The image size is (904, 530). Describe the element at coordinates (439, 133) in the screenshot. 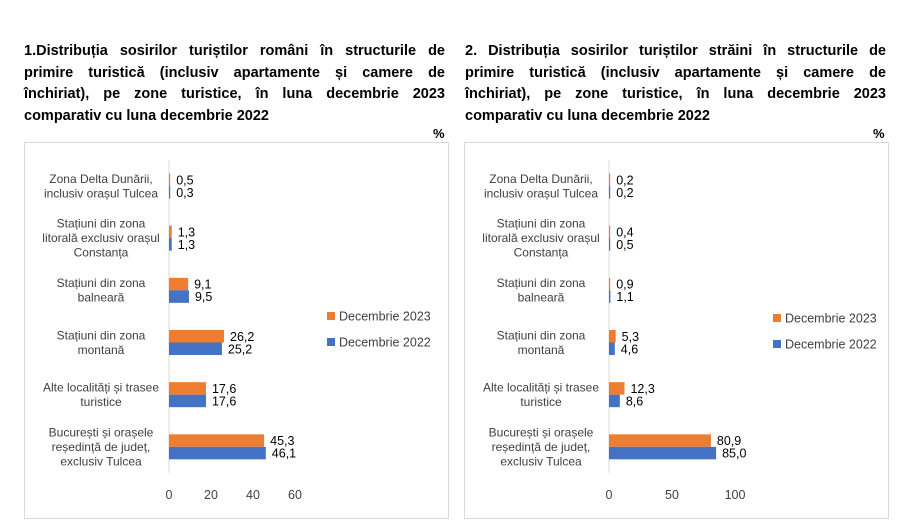

I see `chart-1-unit: %` at that location.